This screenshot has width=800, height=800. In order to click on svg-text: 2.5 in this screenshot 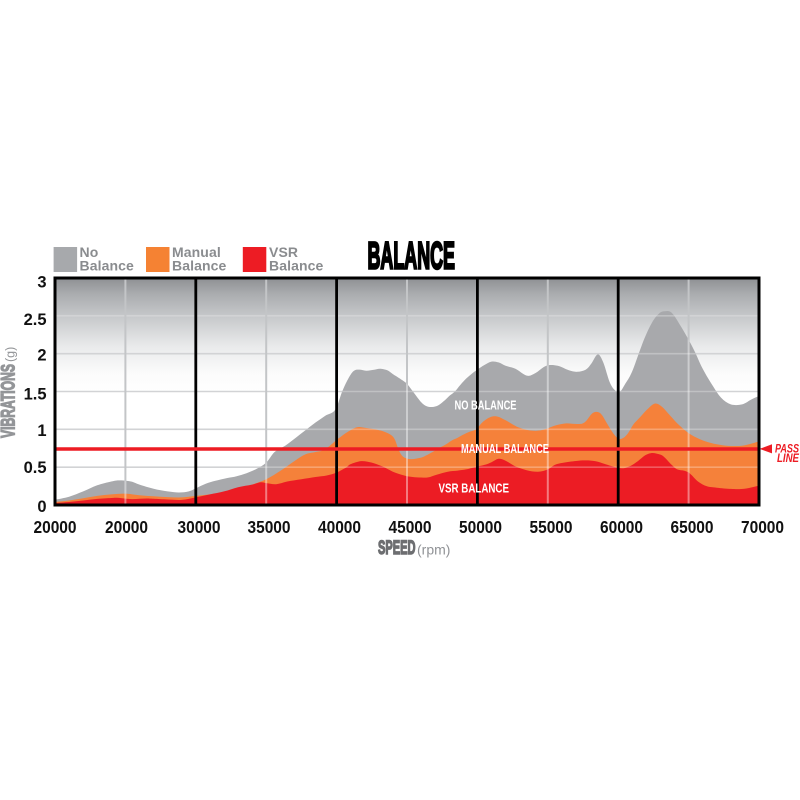, I will do `click(35, 320)`.